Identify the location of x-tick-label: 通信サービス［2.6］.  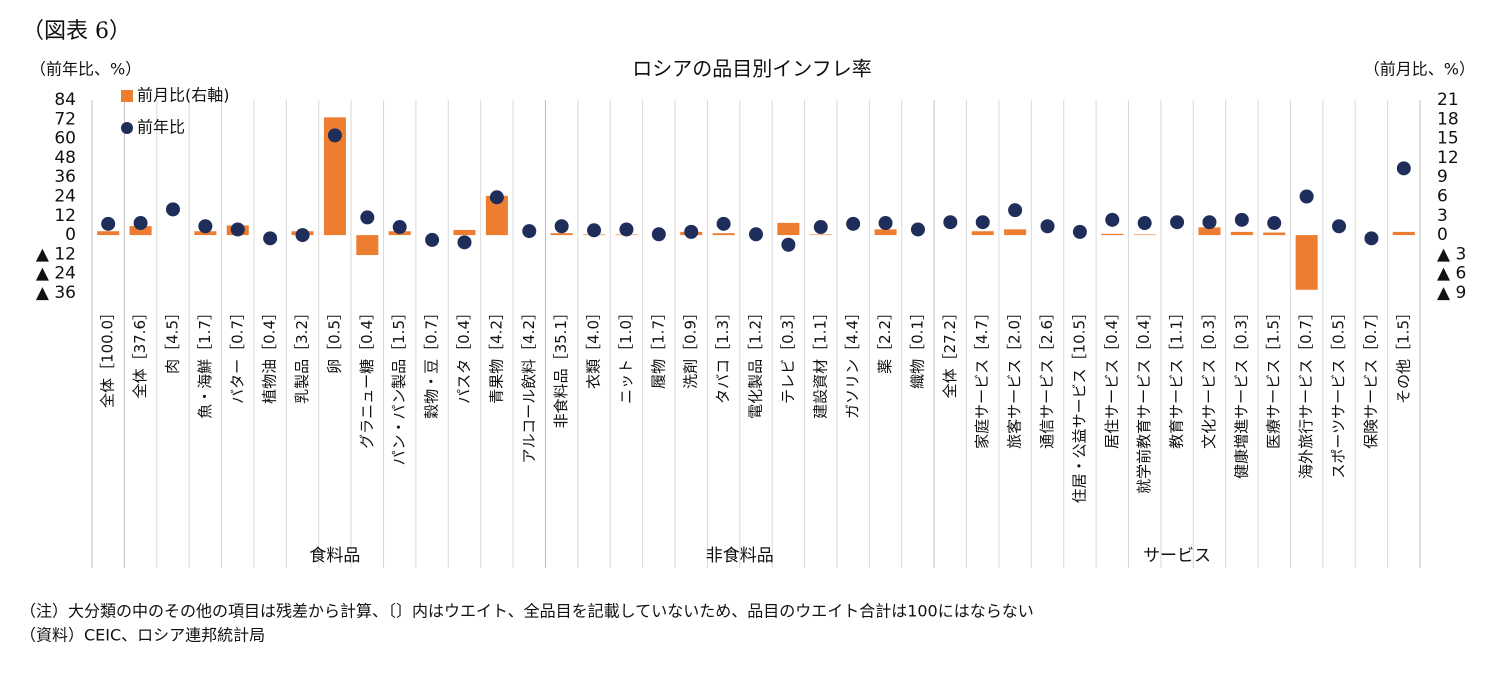
(1047, 377).